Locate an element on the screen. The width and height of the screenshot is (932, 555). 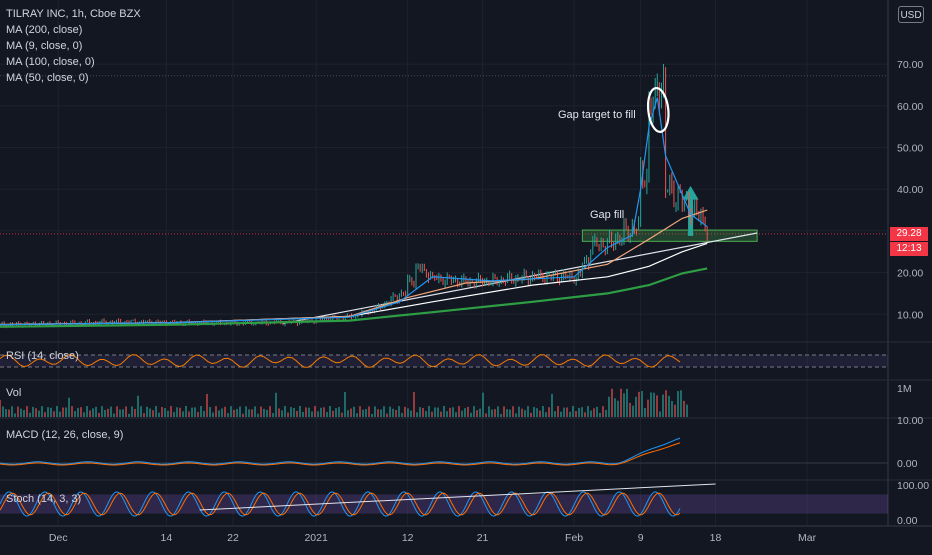
stoch-d-line is located at coordinates (340, 504).